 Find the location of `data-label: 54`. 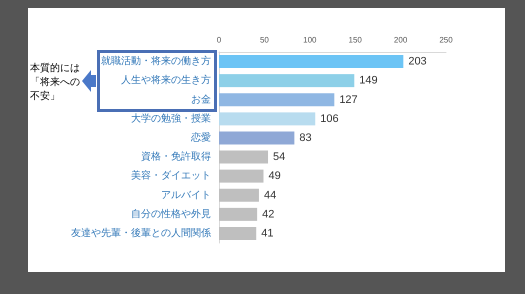

data-label: 54 is located at coordinates (279, 157).